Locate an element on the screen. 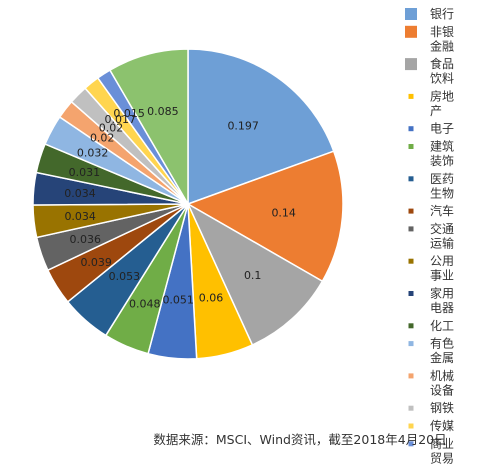 Image resolution: width=500 pixels, height=469 pixels. source-note: 数据来源：MSCI、Wind资讯，截至2018年4月20日 is located at coordinates (299, 439).